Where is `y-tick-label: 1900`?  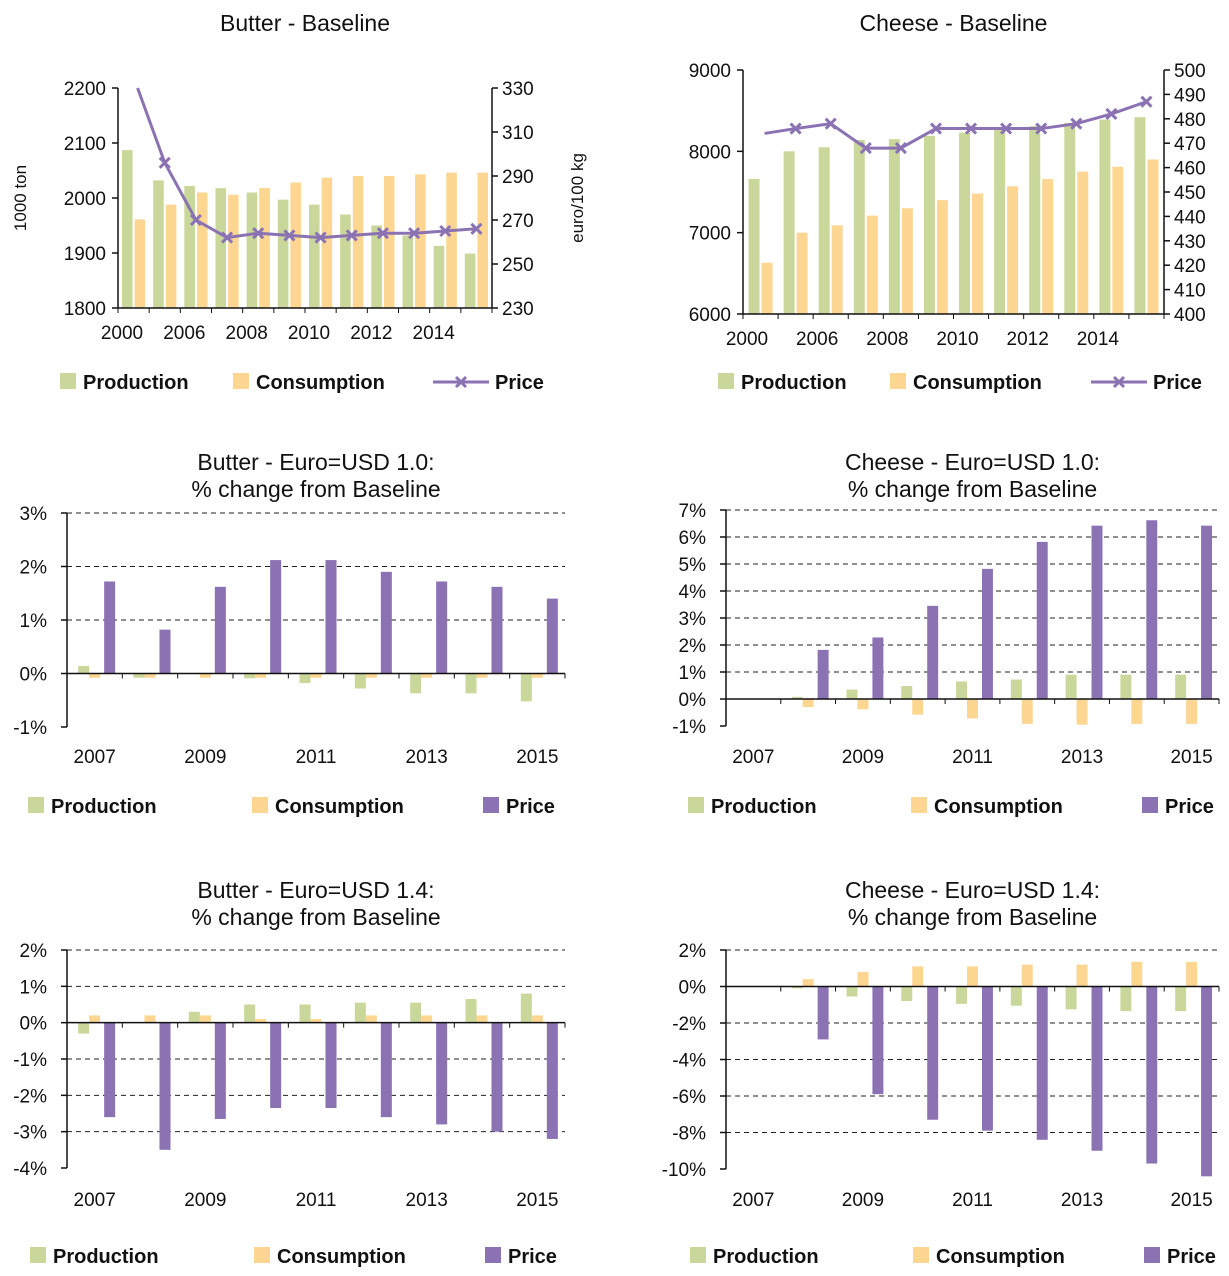 y-tick-label: 1900 is located at coordinates (85, 254).